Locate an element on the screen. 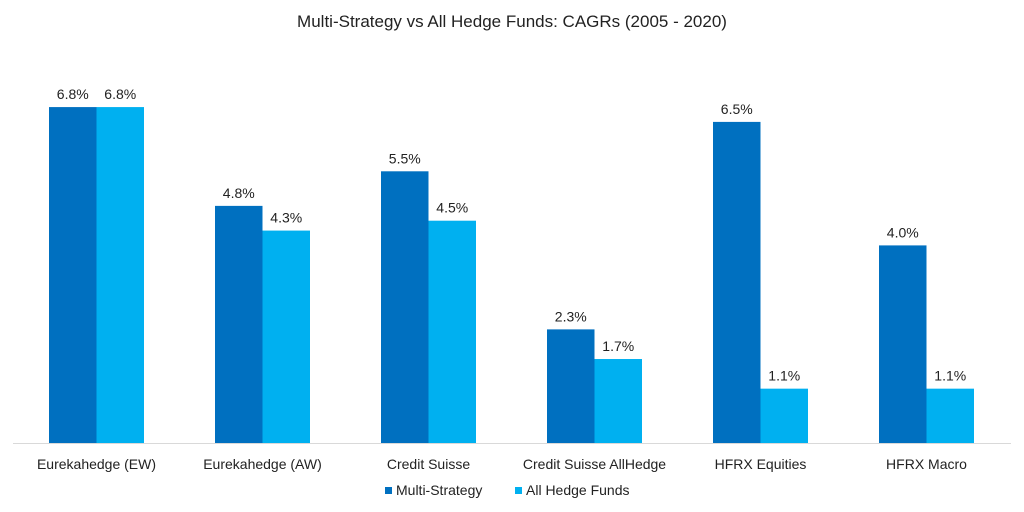 This screenshot has height=512, width=1024. data-label: 4.0% is located at coordinates (903, 232).